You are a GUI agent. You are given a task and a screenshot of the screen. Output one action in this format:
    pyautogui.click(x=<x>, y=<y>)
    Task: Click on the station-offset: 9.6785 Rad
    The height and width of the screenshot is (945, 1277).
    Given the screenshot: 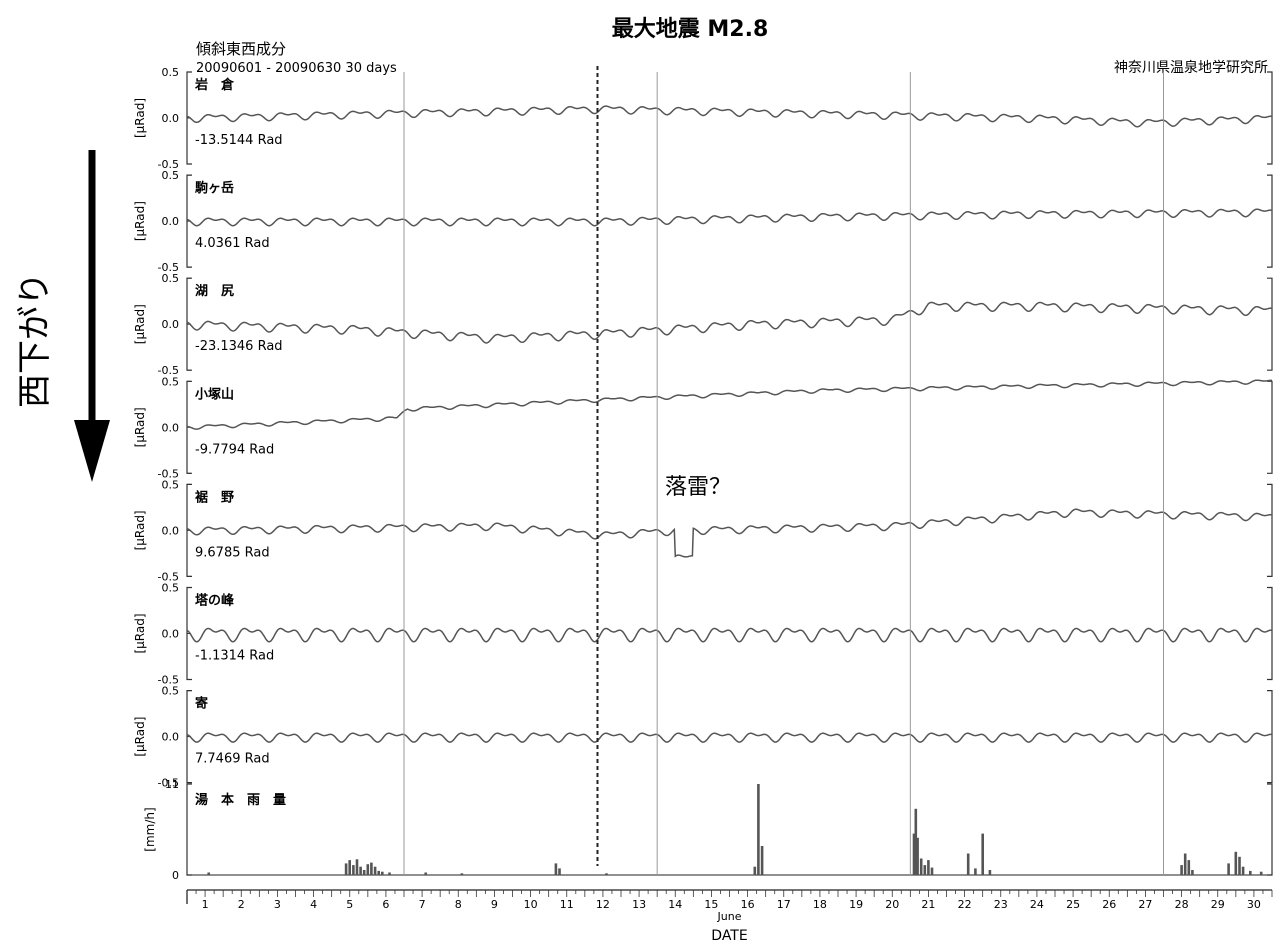 What is the action you would take?
    pyautogui.click(x=232, y=552)
    